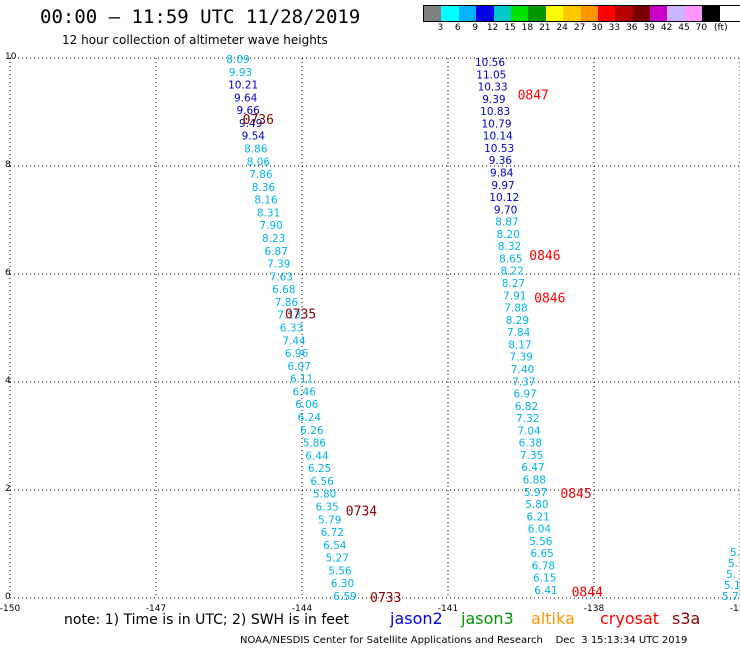 The width and height of the screenshot is (740, 650). What do you see at coordinates (579, 28) in the screenshot?
I see `legend-tick-label: 27` at bounding box center [579, 28].